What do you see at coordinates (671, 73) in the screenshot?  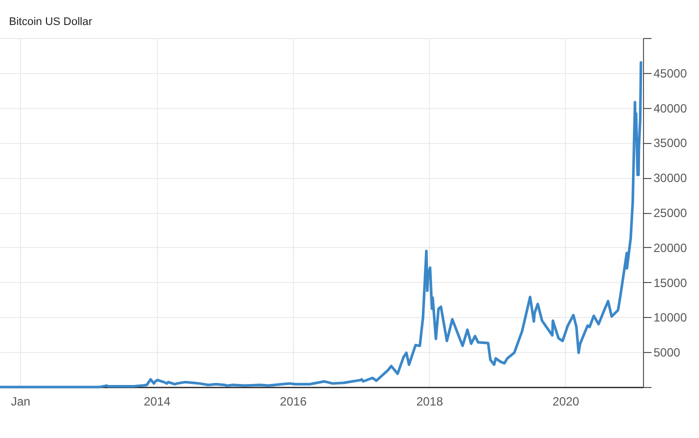 I see `y-tick-label: 45000` at bounding box center [671, 73].